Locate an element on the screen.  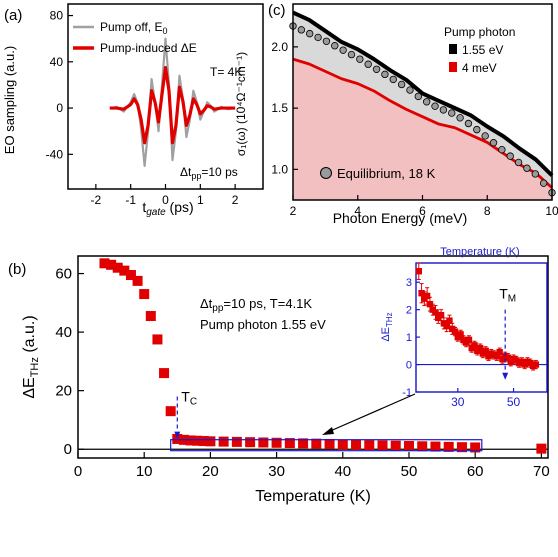
legend-swatch-1.55ev is located at coordinates (453, 49).